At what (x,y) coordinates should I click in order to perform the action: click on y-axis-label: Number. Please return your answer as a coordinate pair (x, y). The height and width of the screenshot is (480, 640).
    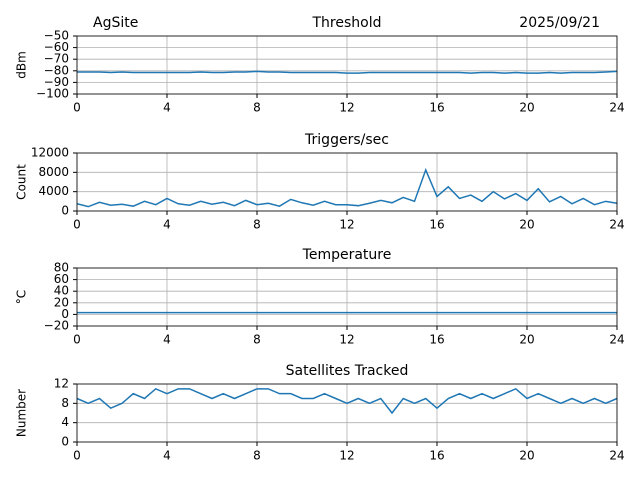
    Looking at the image, I should click on (22, 413).